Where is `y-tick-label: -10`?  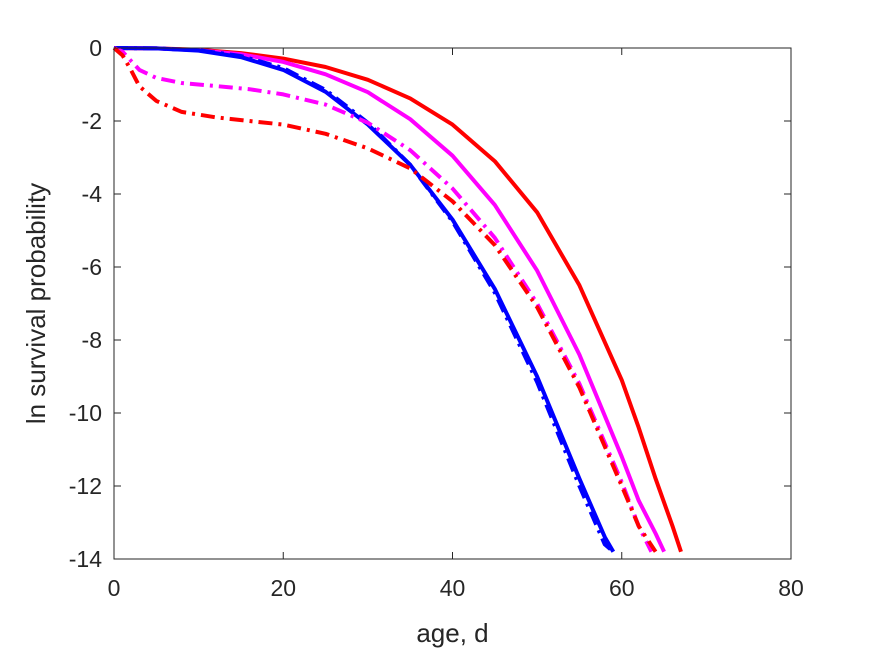 y-tick-label: -10 is located at coordinates (85, 413).